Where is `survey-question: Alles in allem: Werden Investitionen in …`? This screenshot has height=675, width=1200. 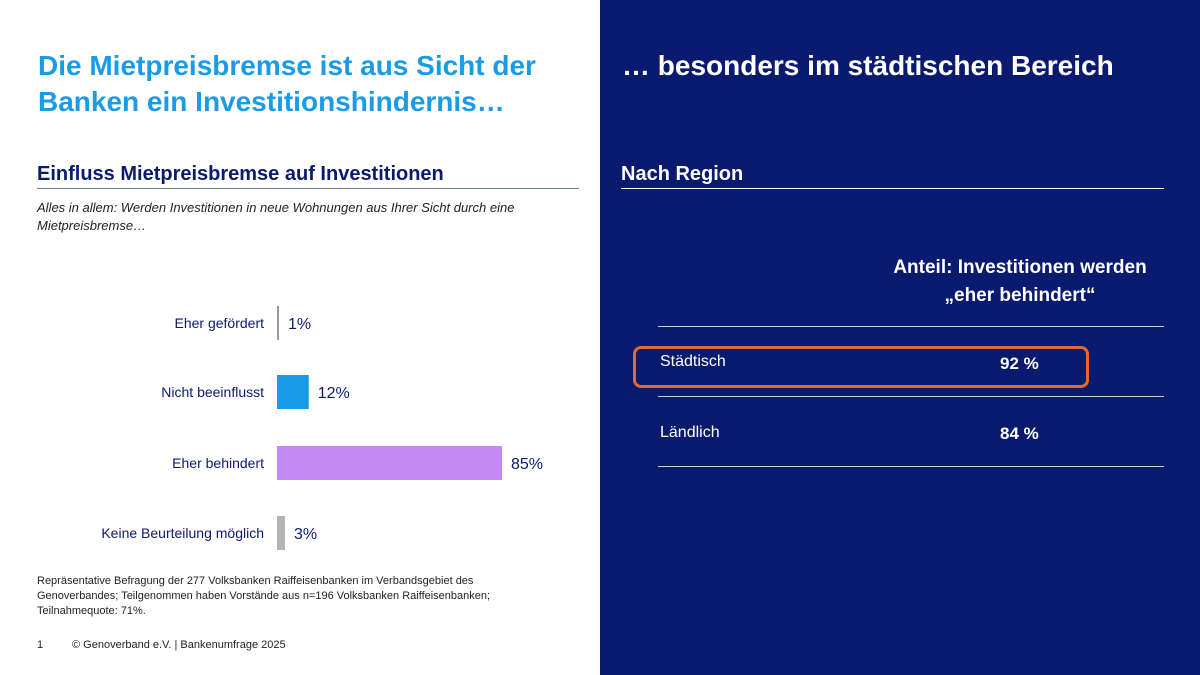
survey-question: Alles in allem: Werden Investitionen in … is located at coordinates (276, 216).